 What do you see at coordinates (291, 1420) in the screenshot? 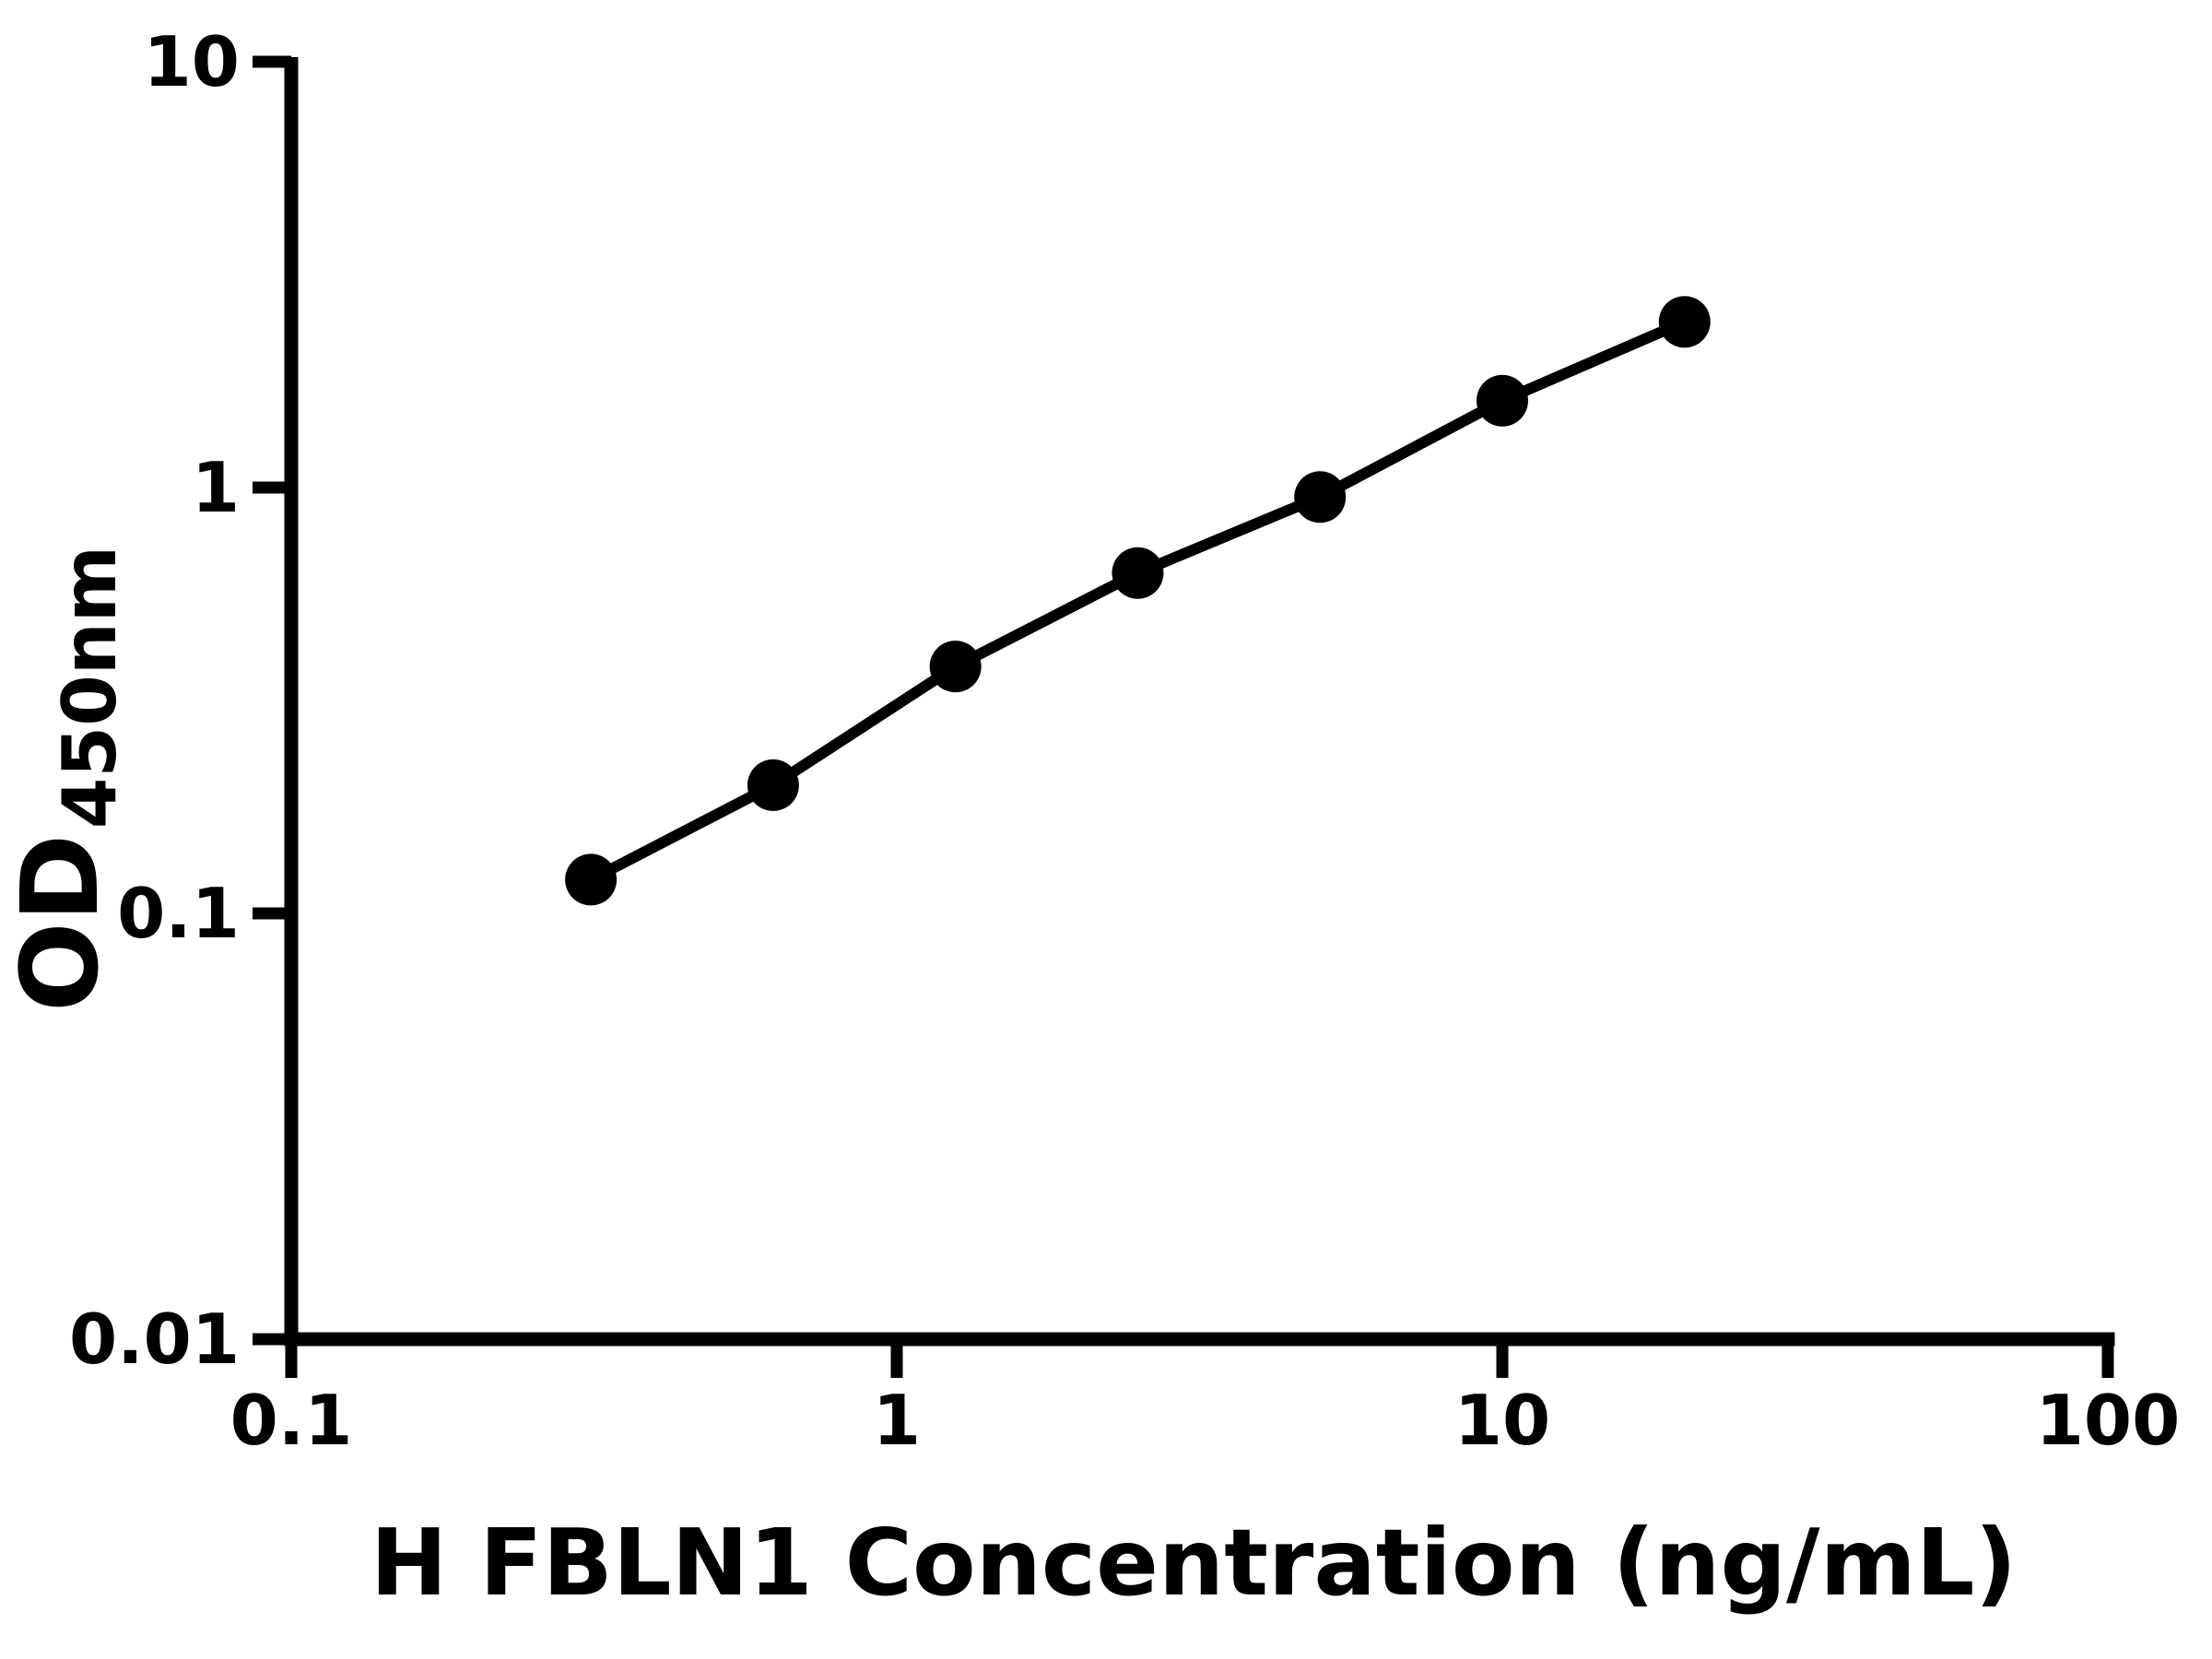
I see `x-tick-label: 0.1` at bounding box center [291, 1420].